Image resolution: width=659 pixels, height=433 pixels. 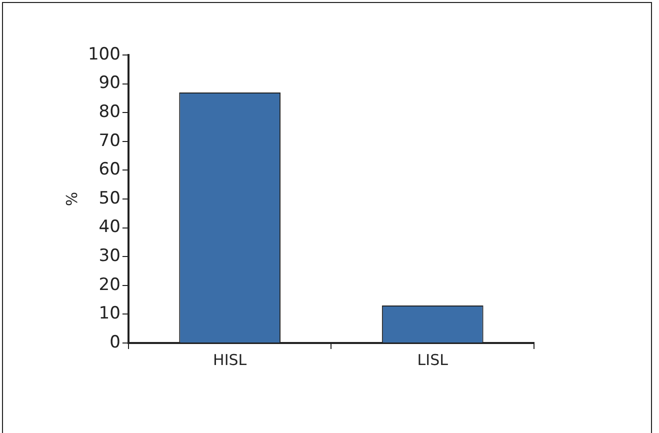 I want to click on y-tick-label: 10, so click(x=109, y=314).